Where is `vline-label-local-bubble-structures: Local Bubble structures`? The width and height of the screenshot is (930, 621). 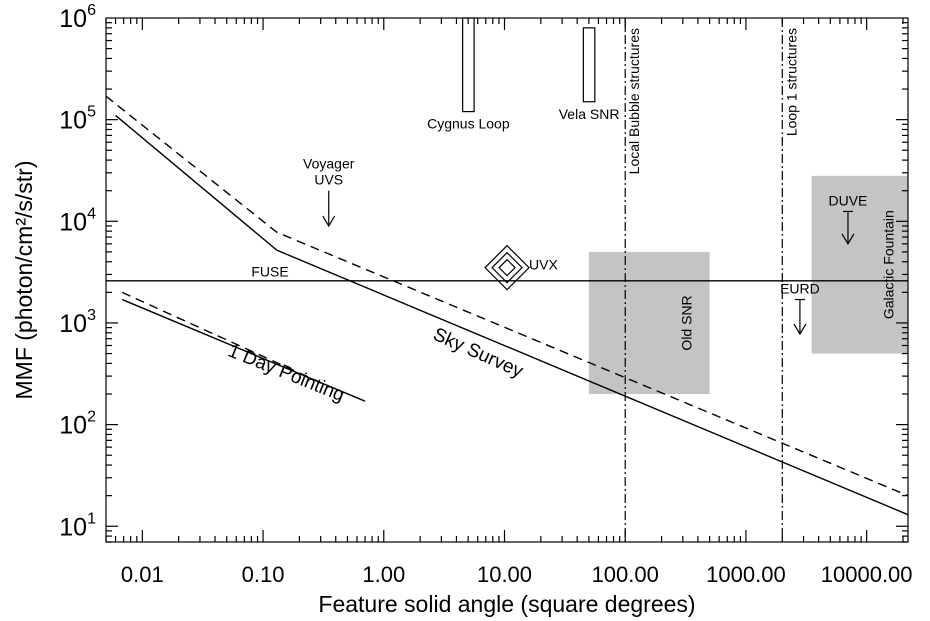
vline-label-local-bubble-structures: Local Bubble structures is located at coordinates (634, 101).